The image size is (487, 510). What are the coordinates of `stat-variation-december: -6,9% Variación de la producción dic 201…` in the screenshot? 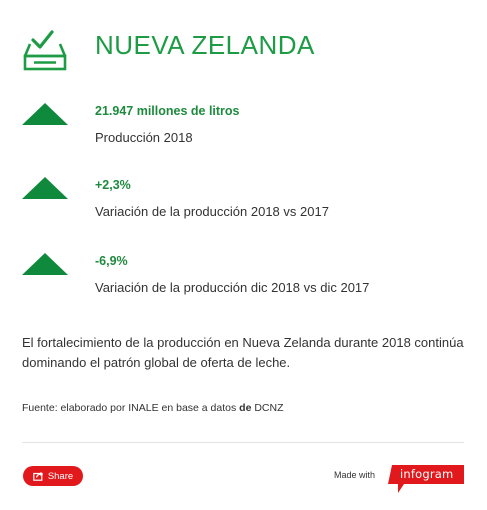 It's located at (242, 278).